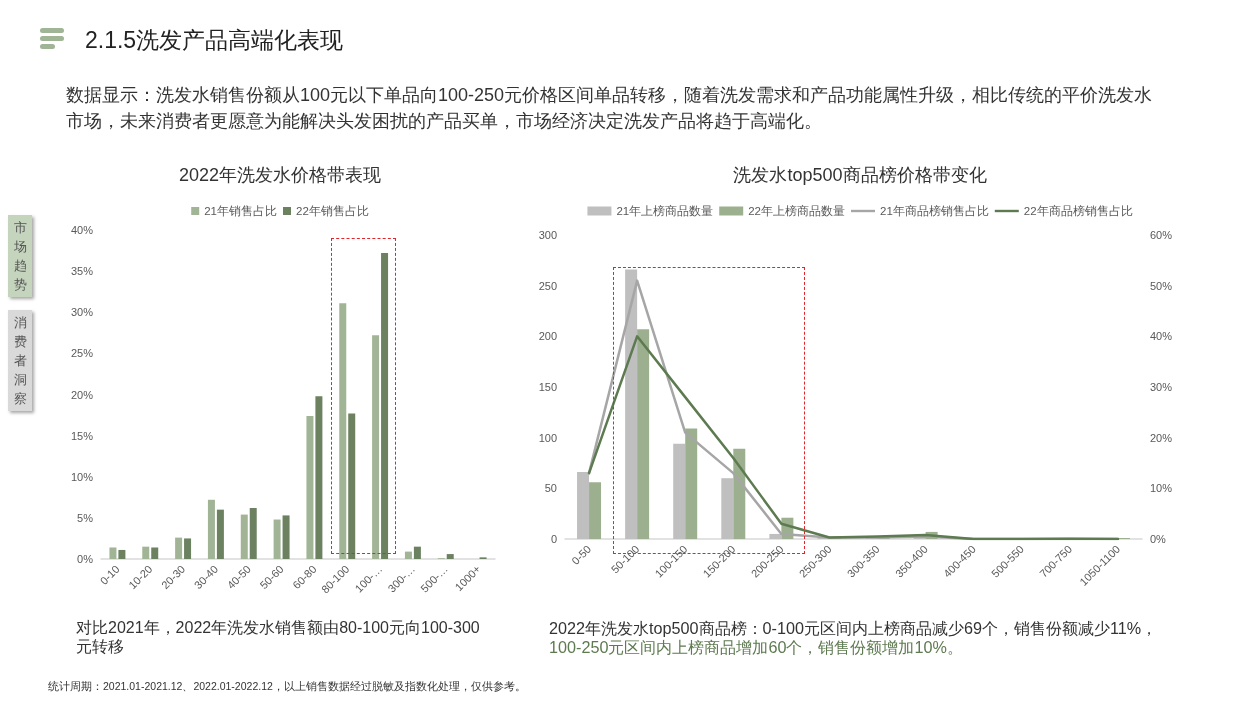  Describe the element at coordinates (82, 435) in the screenshot. I see `y-tick-label: 15%` at that location.